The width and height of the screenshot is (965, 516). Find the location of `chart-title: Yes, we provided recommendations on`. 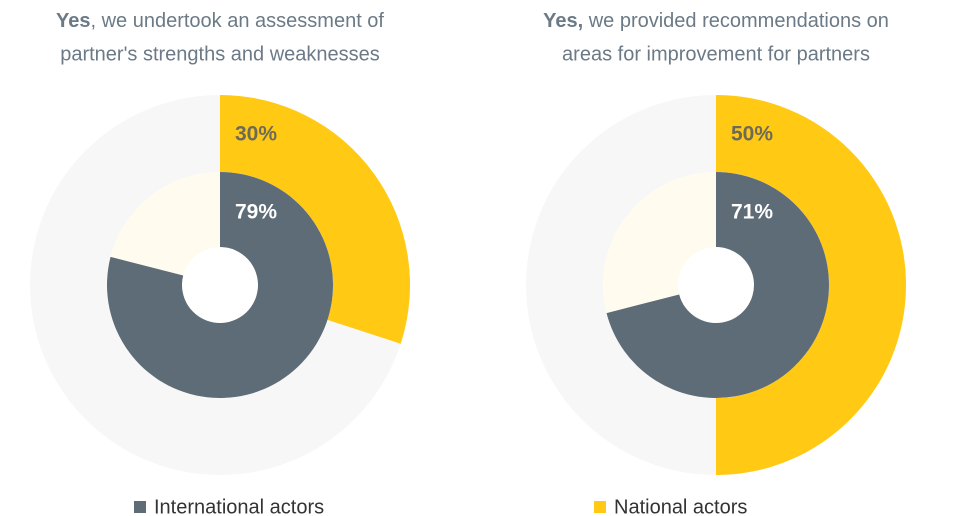

chart-title: Yes, we provided recommendations on is located at coordinates (716, 21).